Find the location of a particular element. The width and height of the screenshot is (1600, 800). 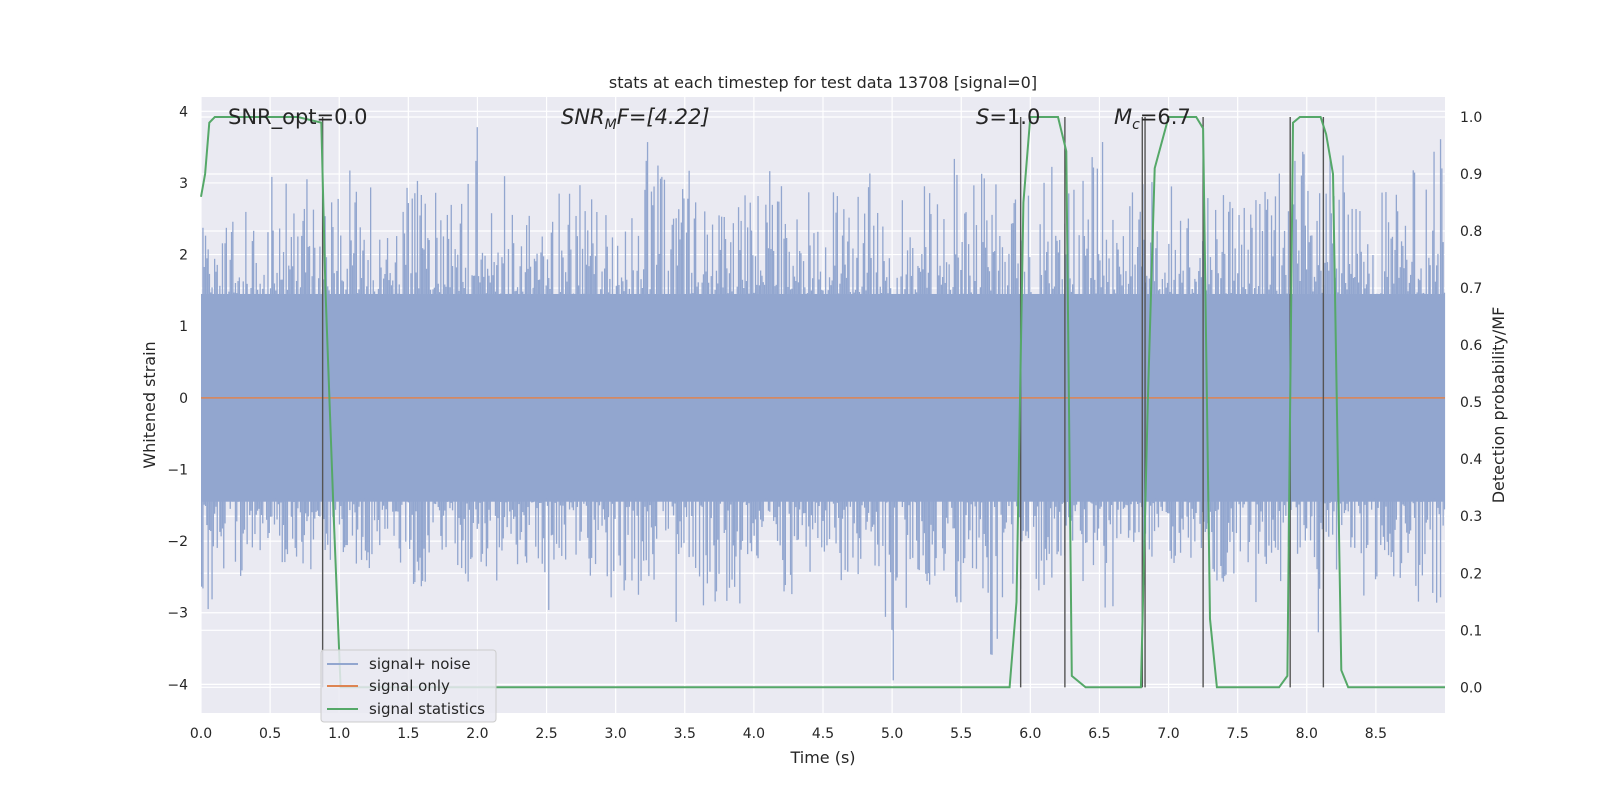

x-tick-label: 1.5 is located at coordinates (408, 734).